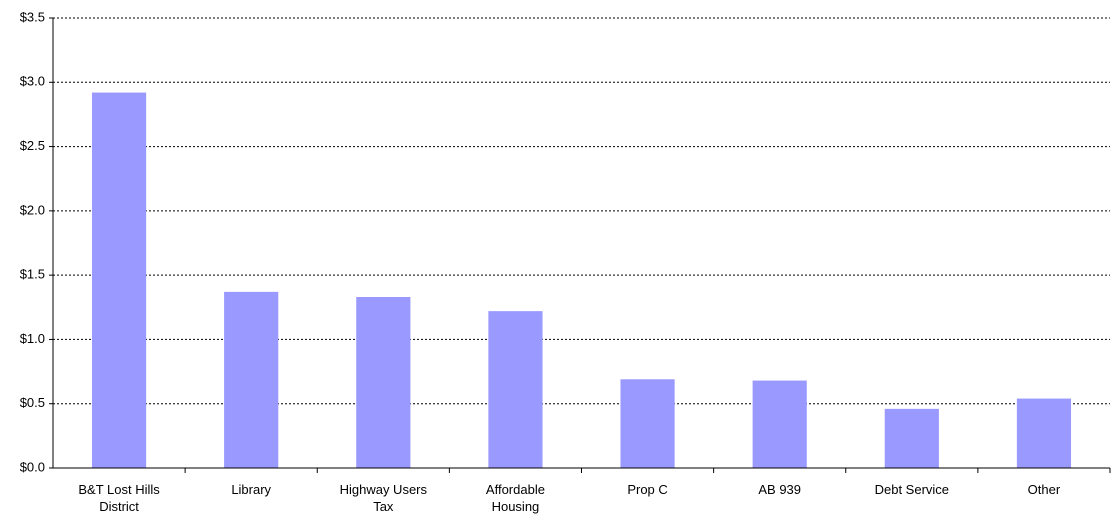  Describe the element at coordinates (779, 489) in the screenshot. I see `x-tick-label: AB 939` at that location.